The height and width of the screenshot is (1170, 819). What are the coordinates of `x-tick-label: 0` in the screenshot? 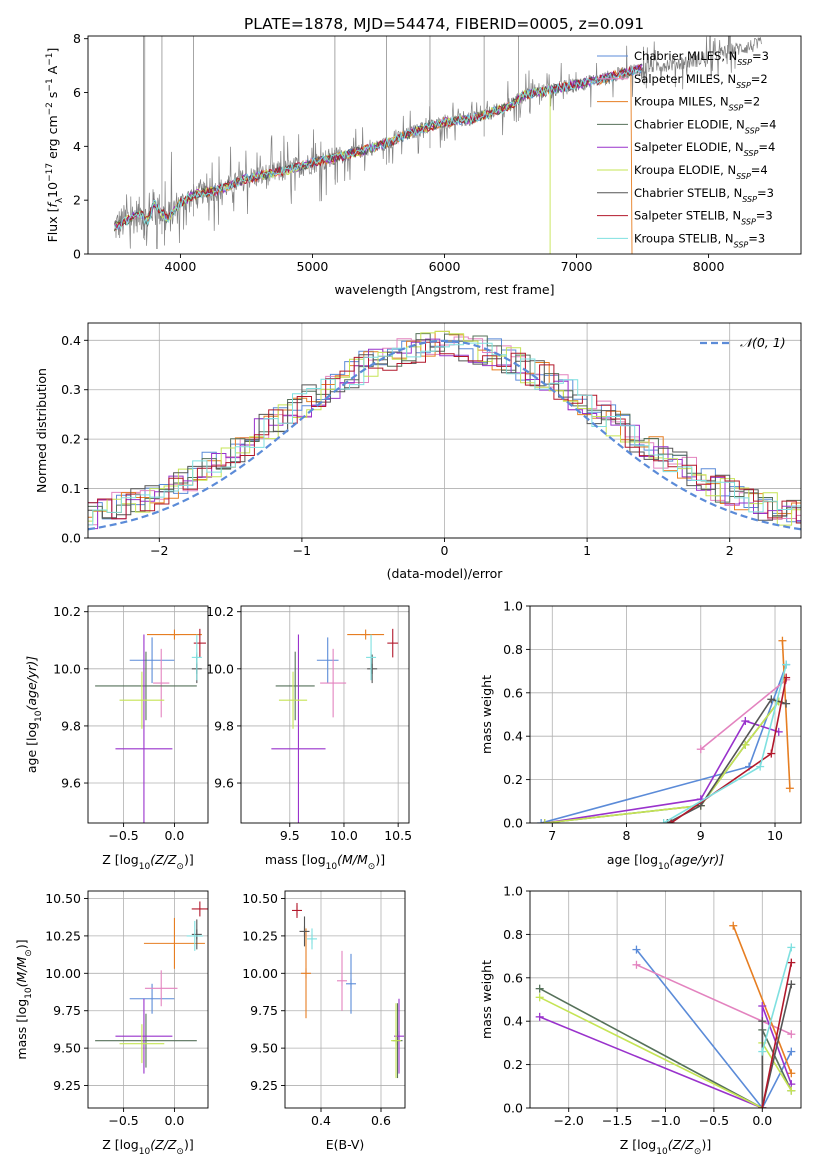 It's located at (445, 550).